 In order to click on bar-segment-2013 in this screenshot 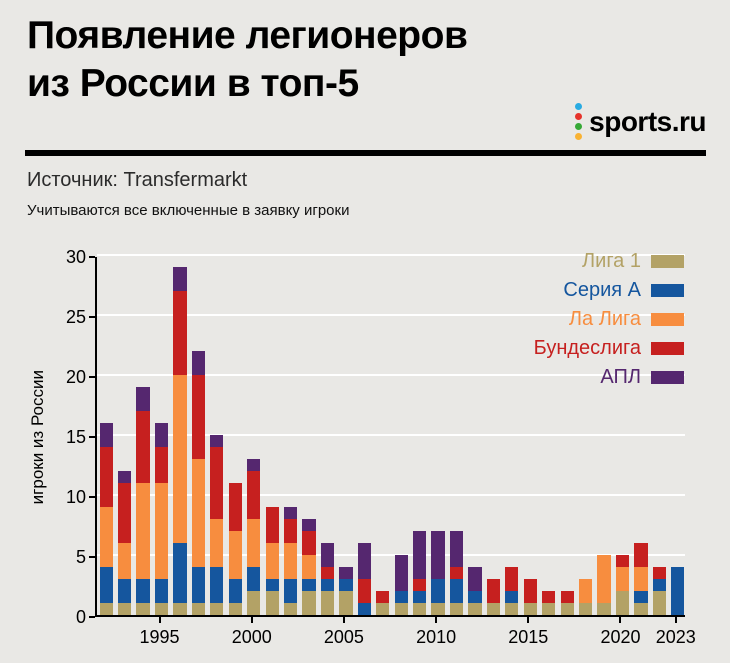, I will do `click(493, 591)`.